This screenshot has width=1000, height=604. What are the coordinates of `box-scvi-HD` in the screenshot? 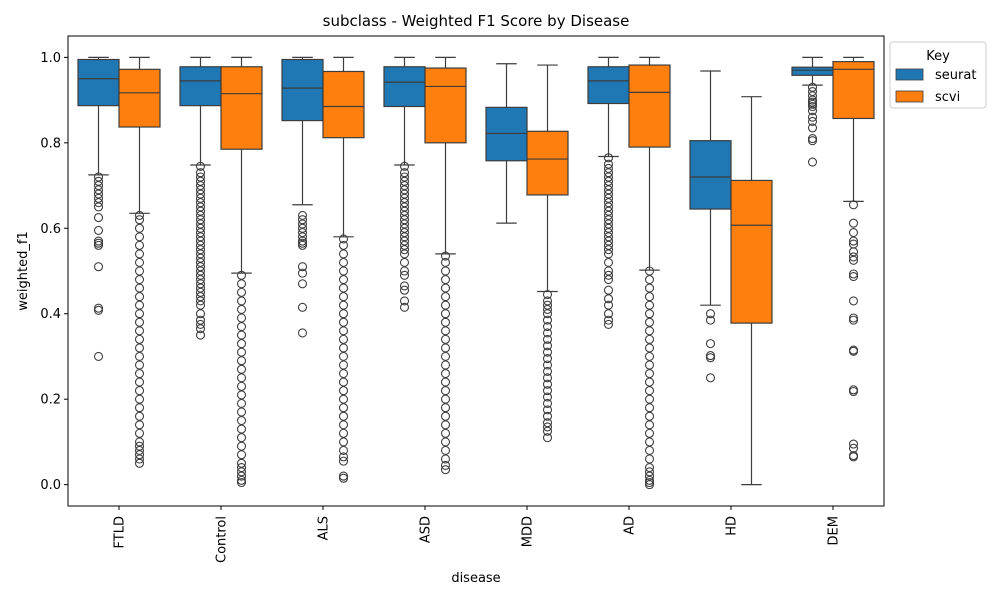 It's located at (751, 291).